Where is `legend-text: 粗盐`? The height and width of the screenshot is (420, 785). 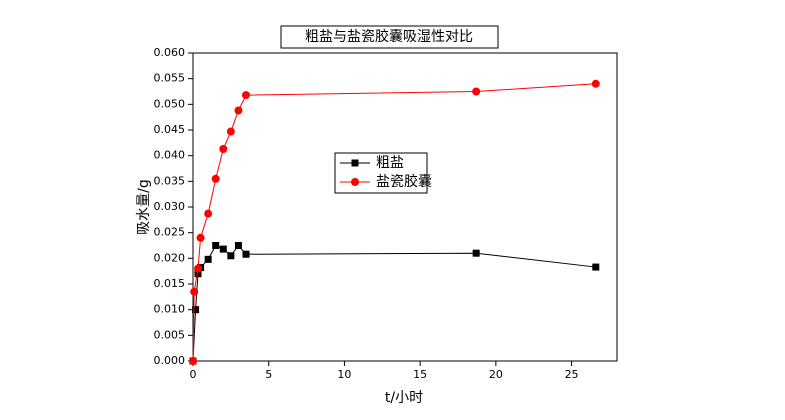 legend-text: 粗盐 is located at coordinates (390, 163).